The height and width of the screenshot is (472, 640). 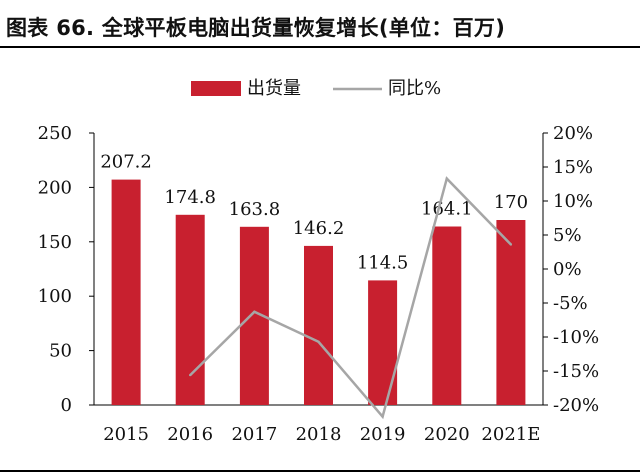 What do you see at coordinates (190, 309) in the screenshot?
I see `bar-2016` at bounding box center [190, 309].